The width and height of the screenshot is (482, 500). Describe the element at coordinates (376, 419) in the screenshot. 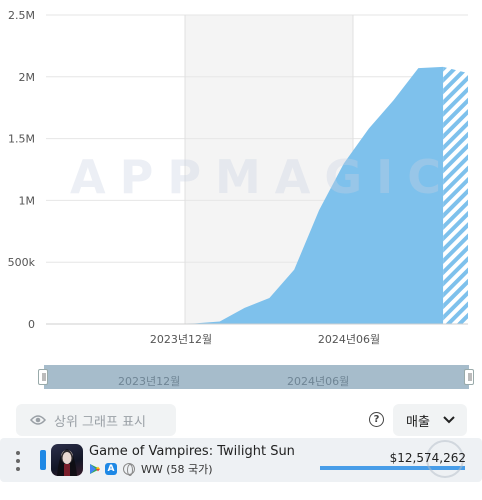

I see `help-icon: ?` at that location.